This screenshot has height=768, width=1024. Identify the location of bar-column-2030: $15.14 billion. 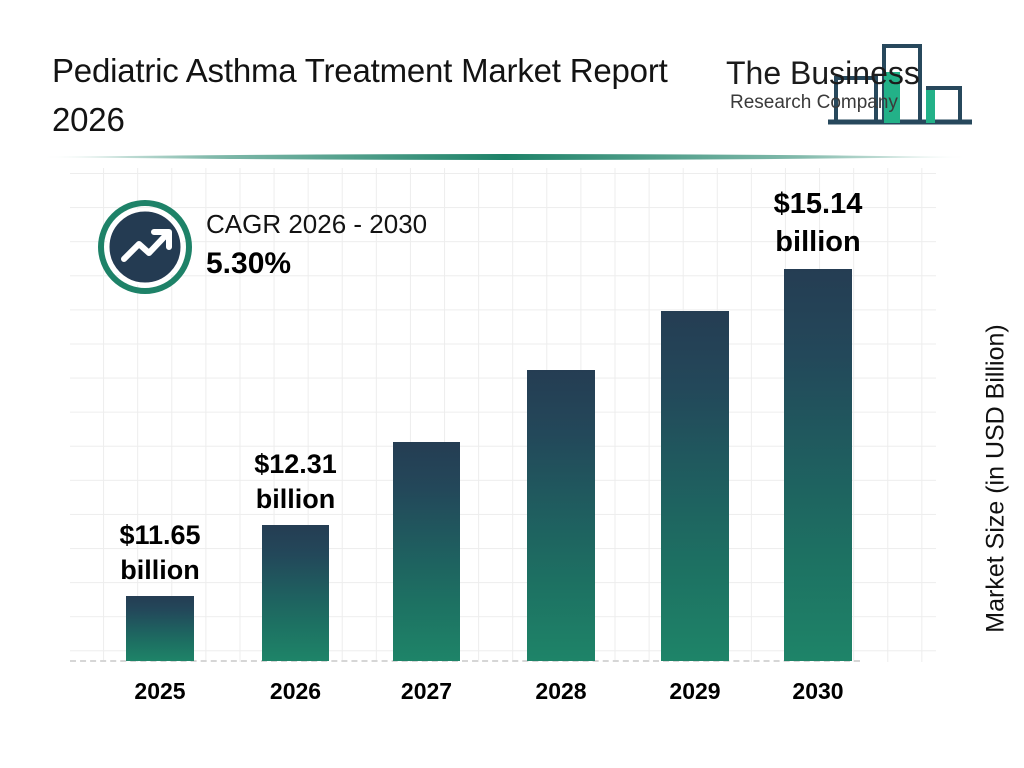
(818, 420).